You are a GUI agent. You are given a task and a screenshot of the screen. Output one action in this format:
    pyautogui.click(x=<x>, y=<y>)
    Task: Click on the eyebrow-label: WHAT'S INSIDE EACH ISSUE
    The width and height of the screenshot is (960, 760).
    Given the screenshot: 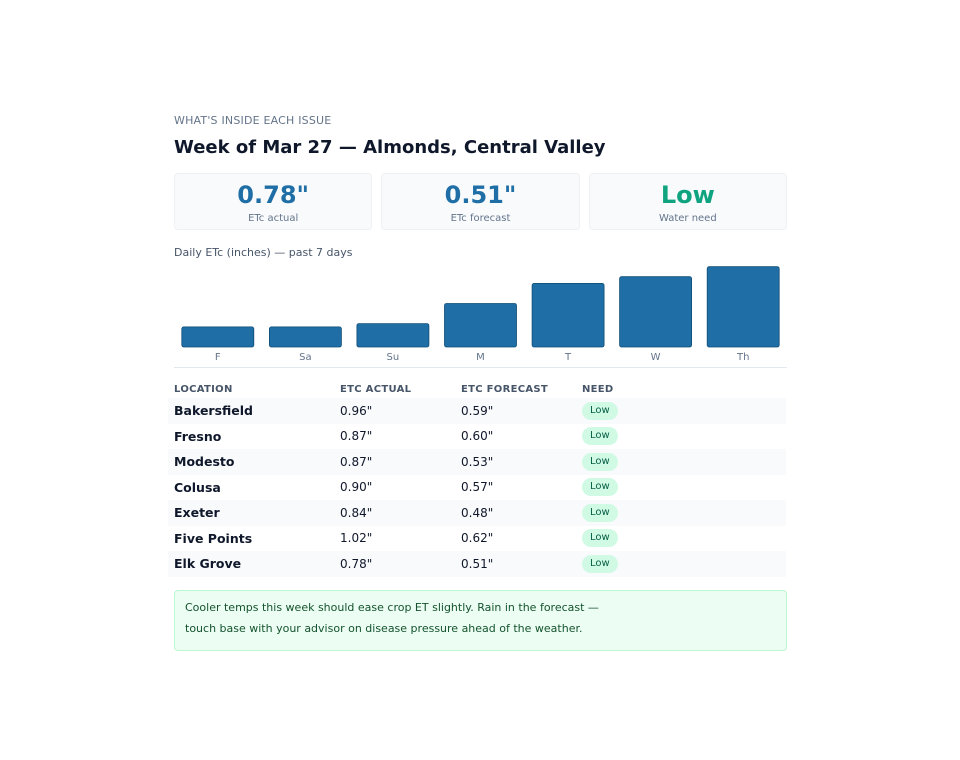 What is the action you would take?
    pyautogui.click(x=253, y=120)
    